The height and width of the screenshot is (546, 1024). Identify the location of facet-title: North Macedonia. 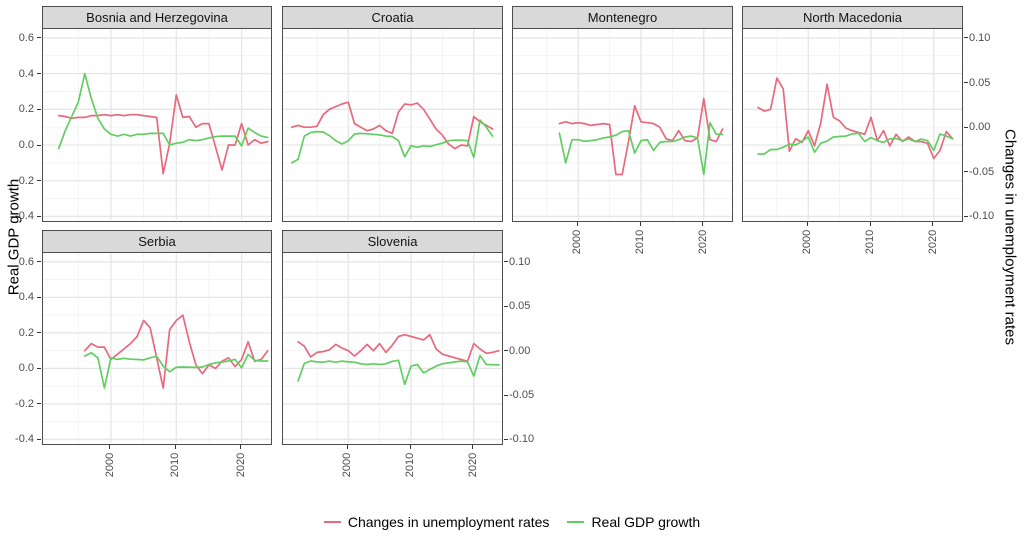
(852, 17).